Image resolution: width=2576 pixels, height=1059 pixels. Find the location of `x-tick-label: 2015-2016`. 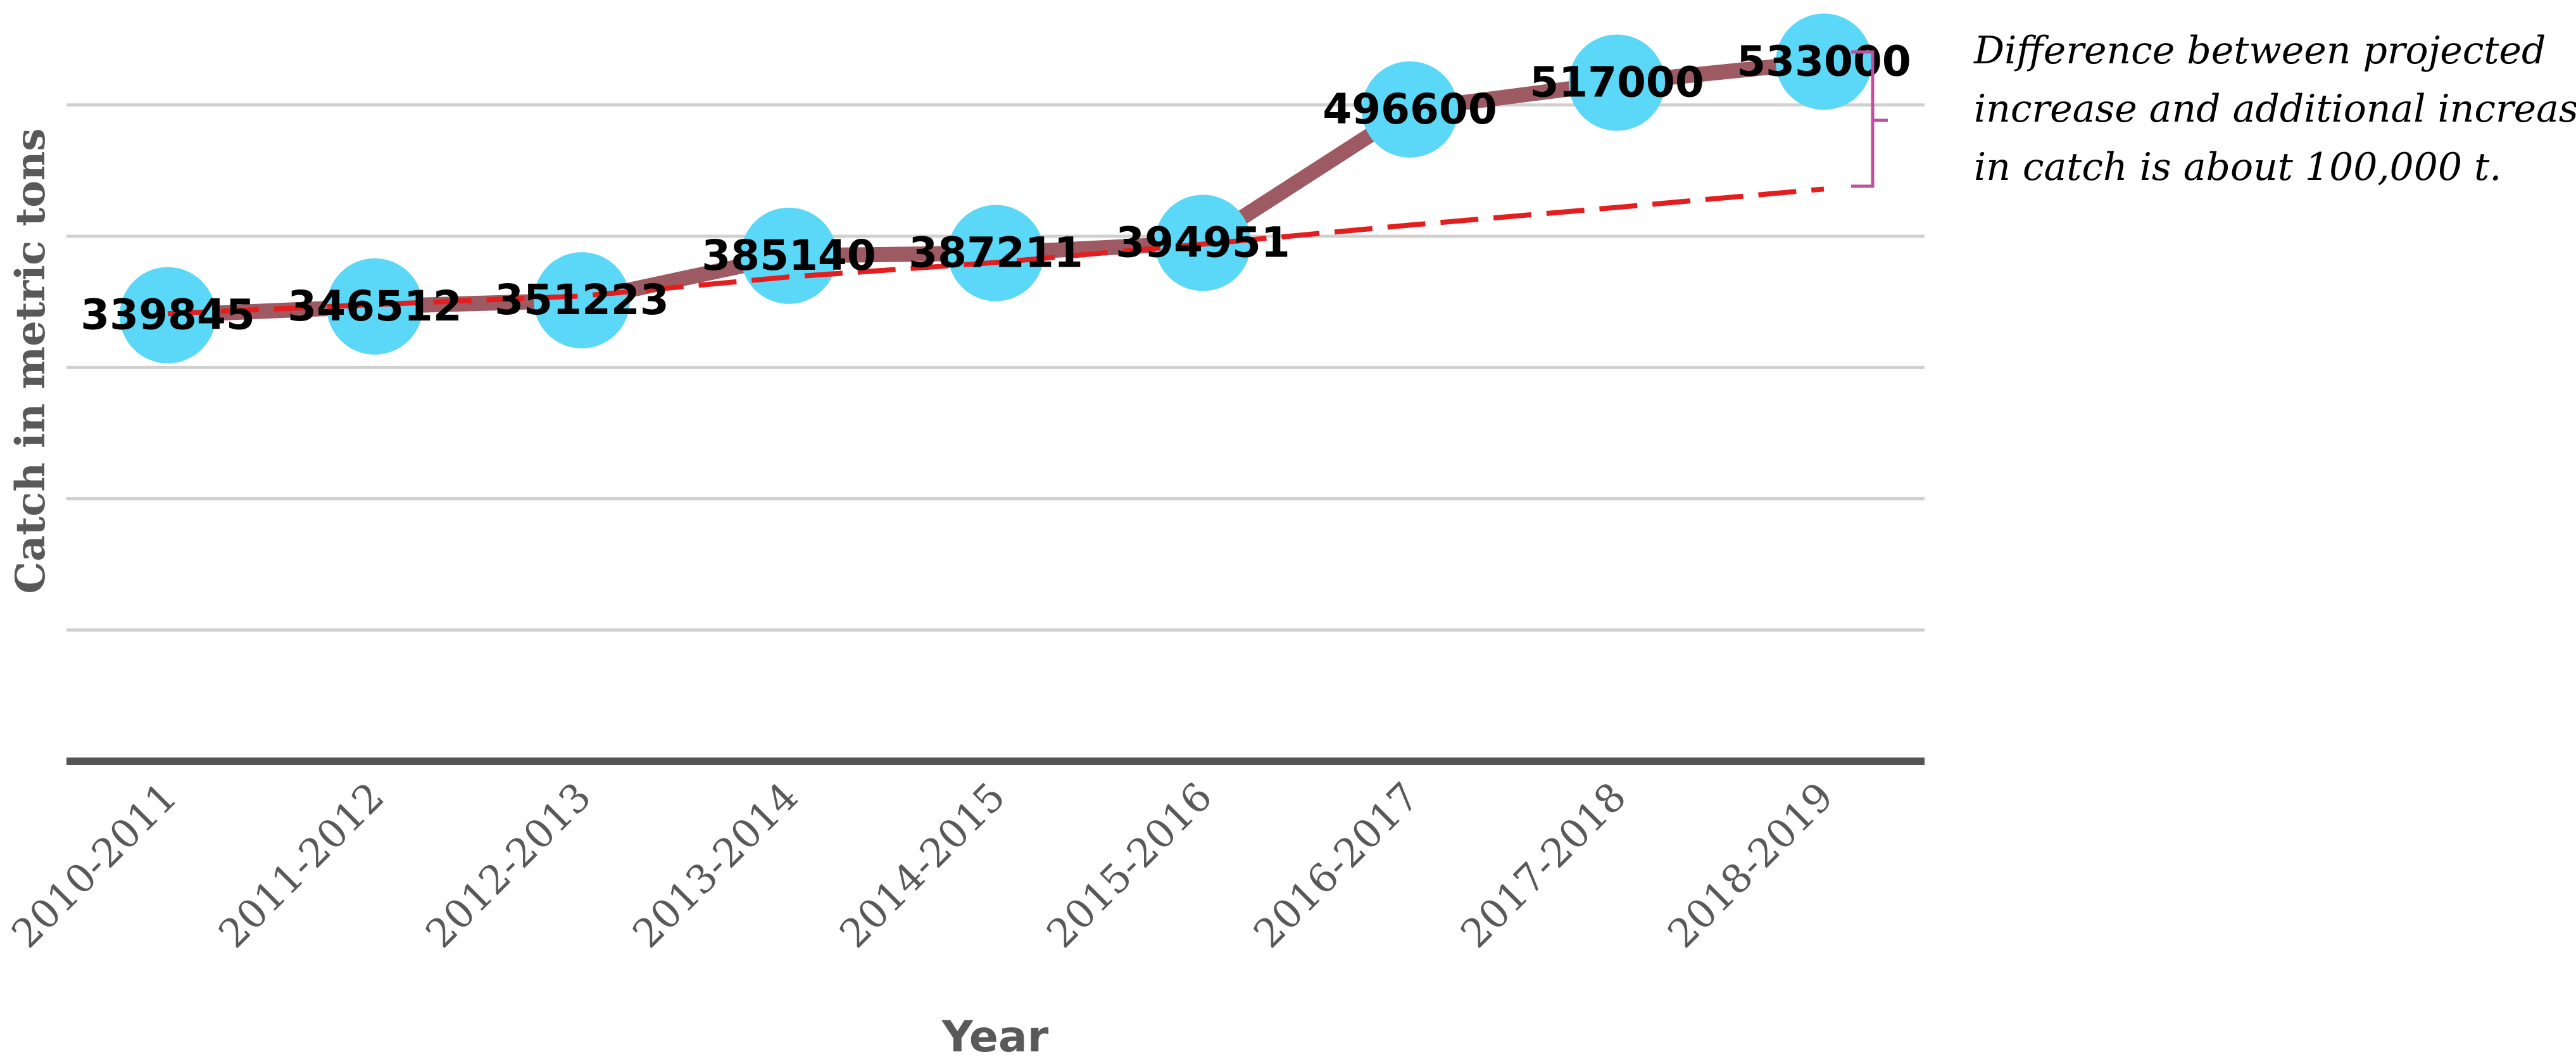

x-tick-label: 2015-2016 is located at coordinates (1129, 865).